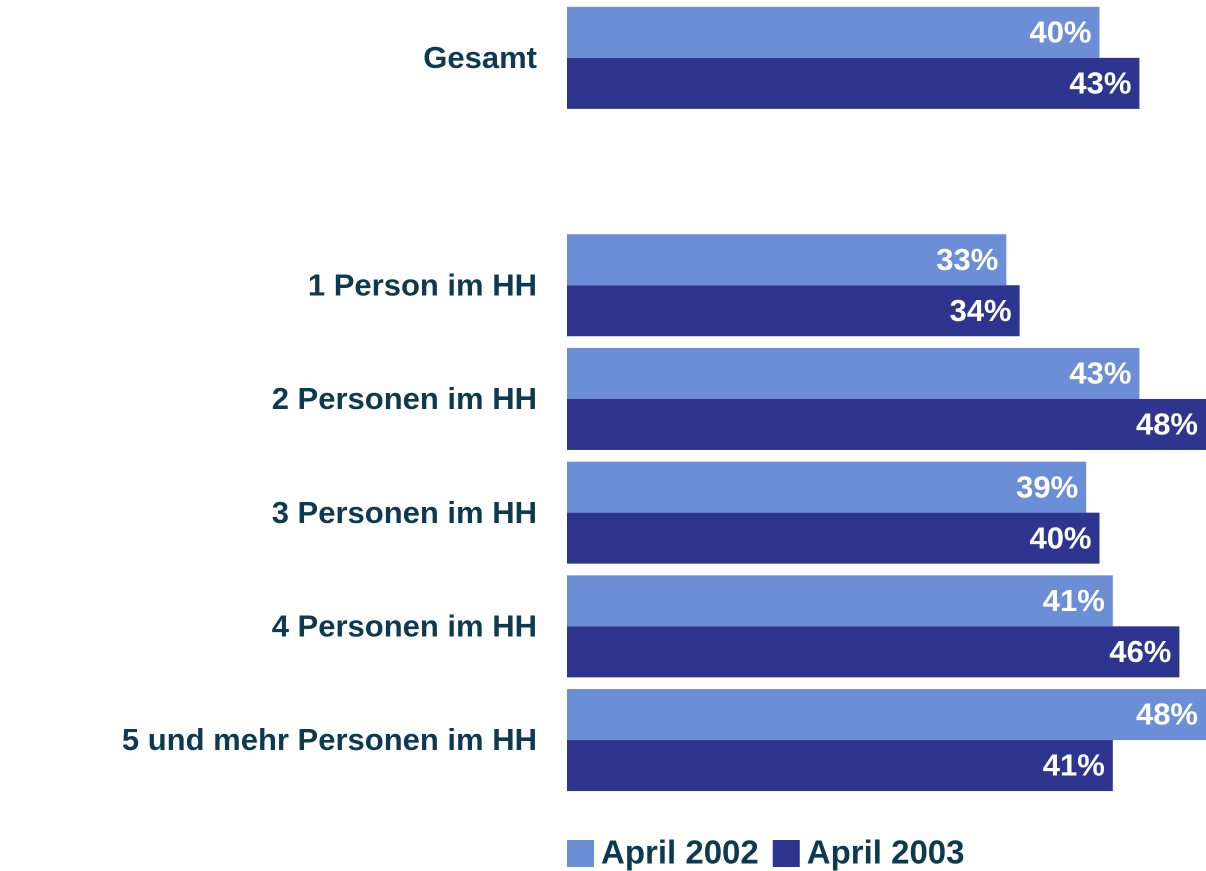 Image resolution: width=1206 pixels, height=871 pixels. Describe the element at coordinates (680, 852) in the screenshot. I see `legend-label: April 2002` at that location.